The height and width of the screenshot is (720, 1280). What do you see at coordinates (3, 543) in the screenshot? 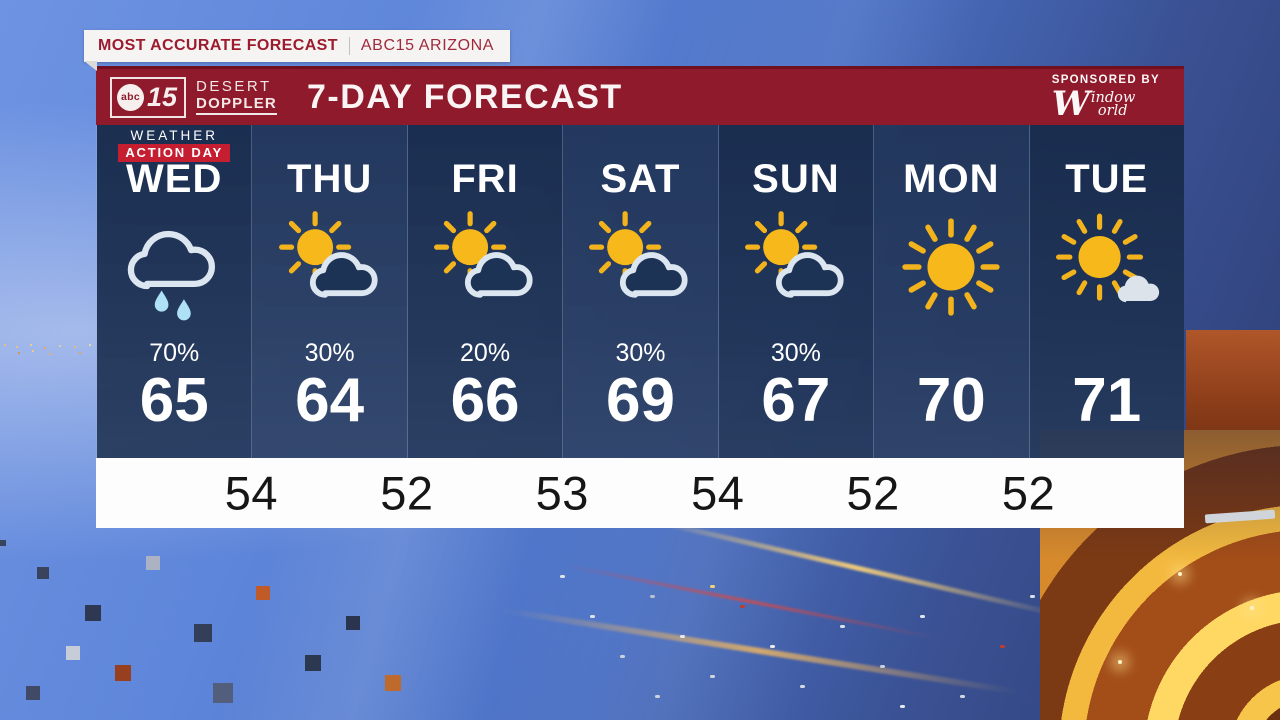
I see `construction-equipment` at bounding box center [3, 543].